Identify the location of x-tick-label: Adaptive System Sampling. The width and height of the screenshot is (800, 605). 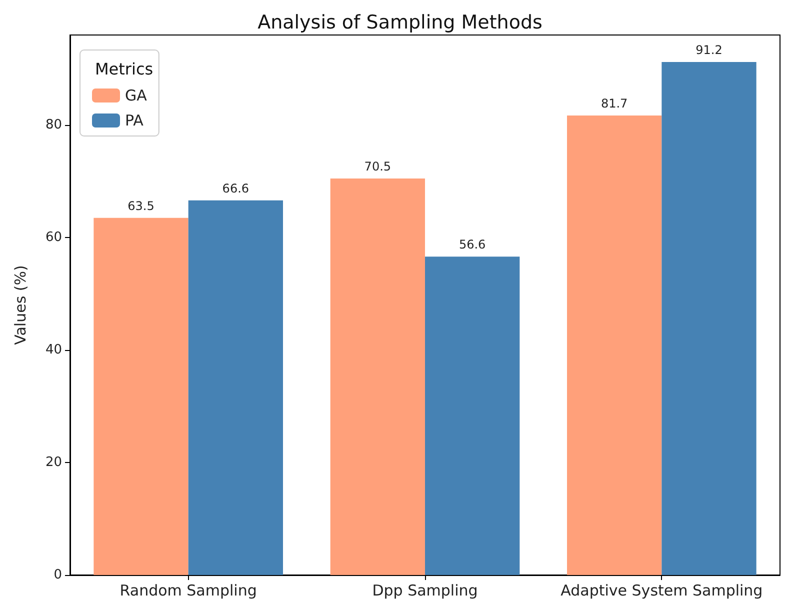
(661, 591).